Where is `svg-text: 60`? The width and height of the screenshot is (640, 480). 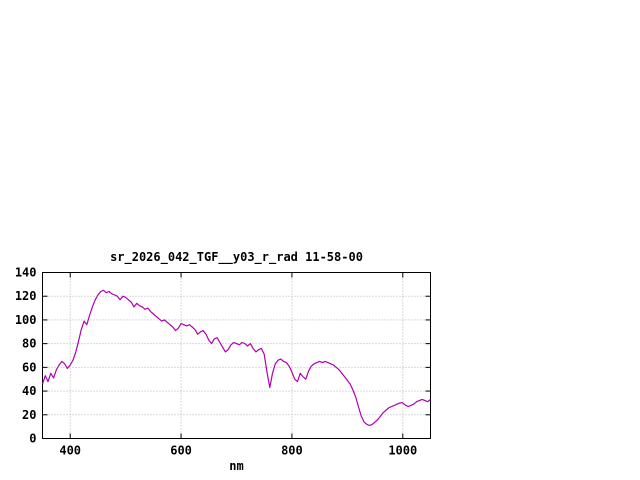 svg-text: 60 is located at coordinates (29, 367).